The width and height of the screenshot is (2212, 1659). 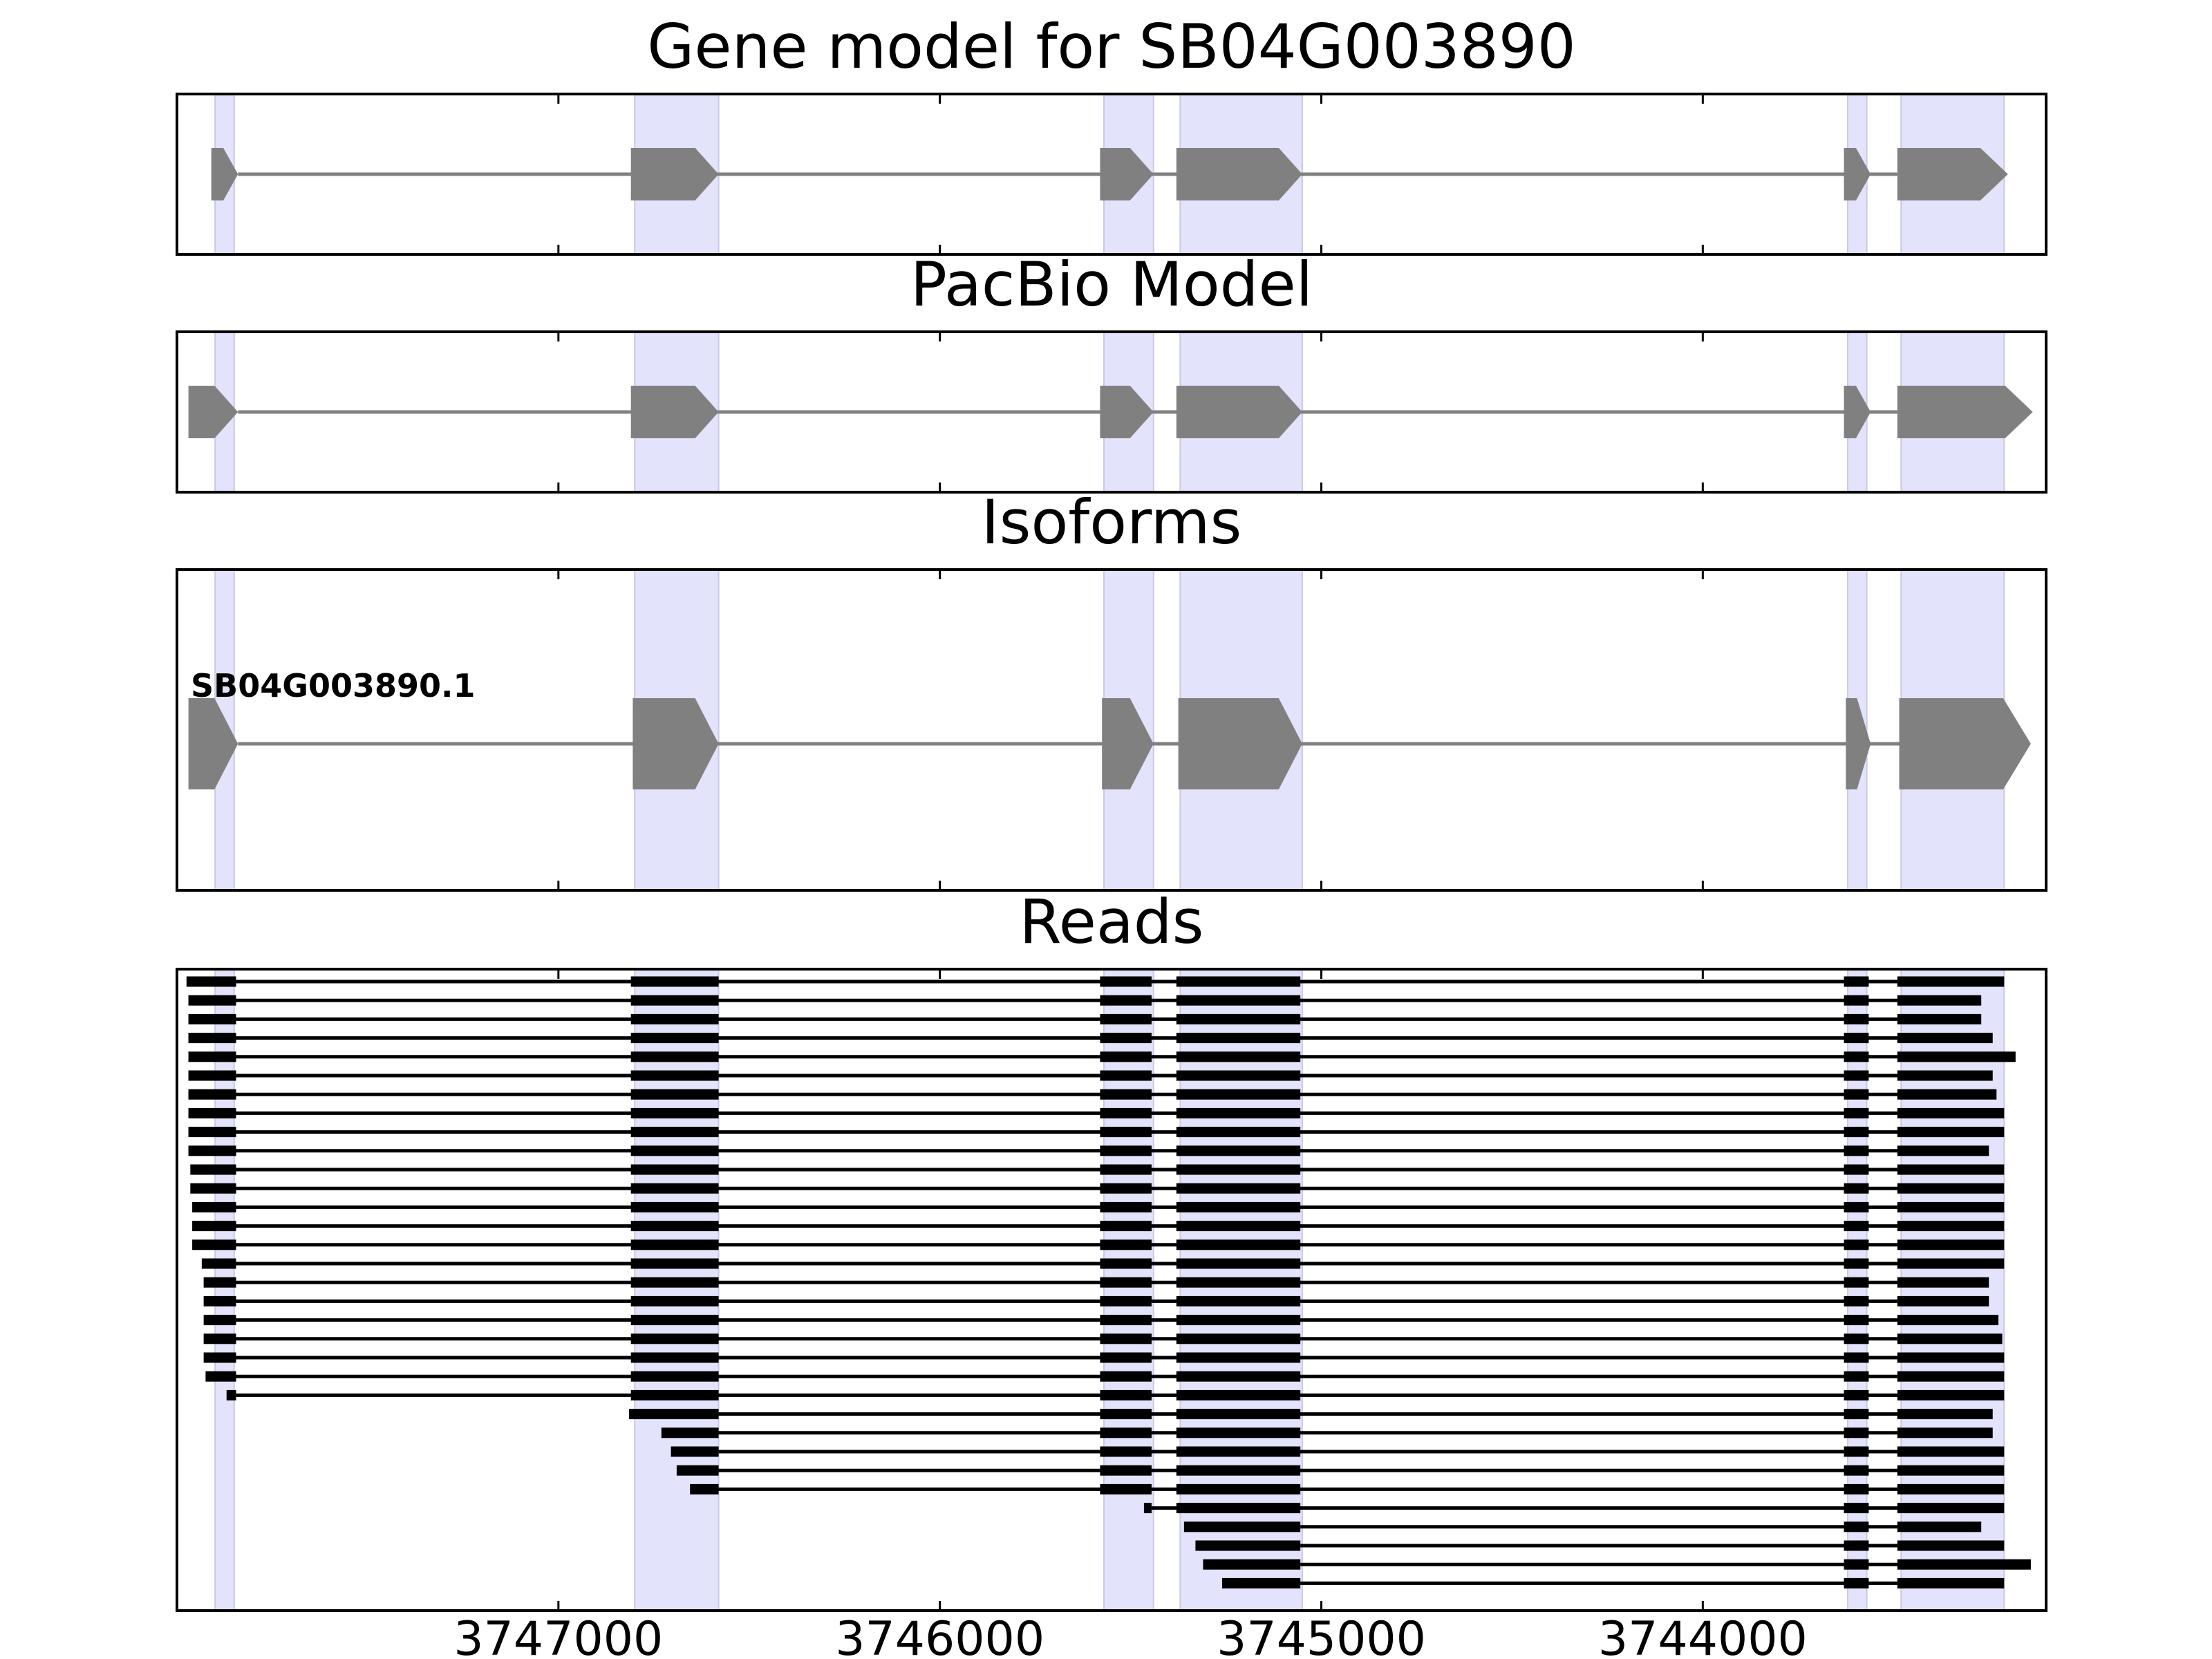 I want to click on isoform-label: SB04G003890.1, so click(x=333, y=685).